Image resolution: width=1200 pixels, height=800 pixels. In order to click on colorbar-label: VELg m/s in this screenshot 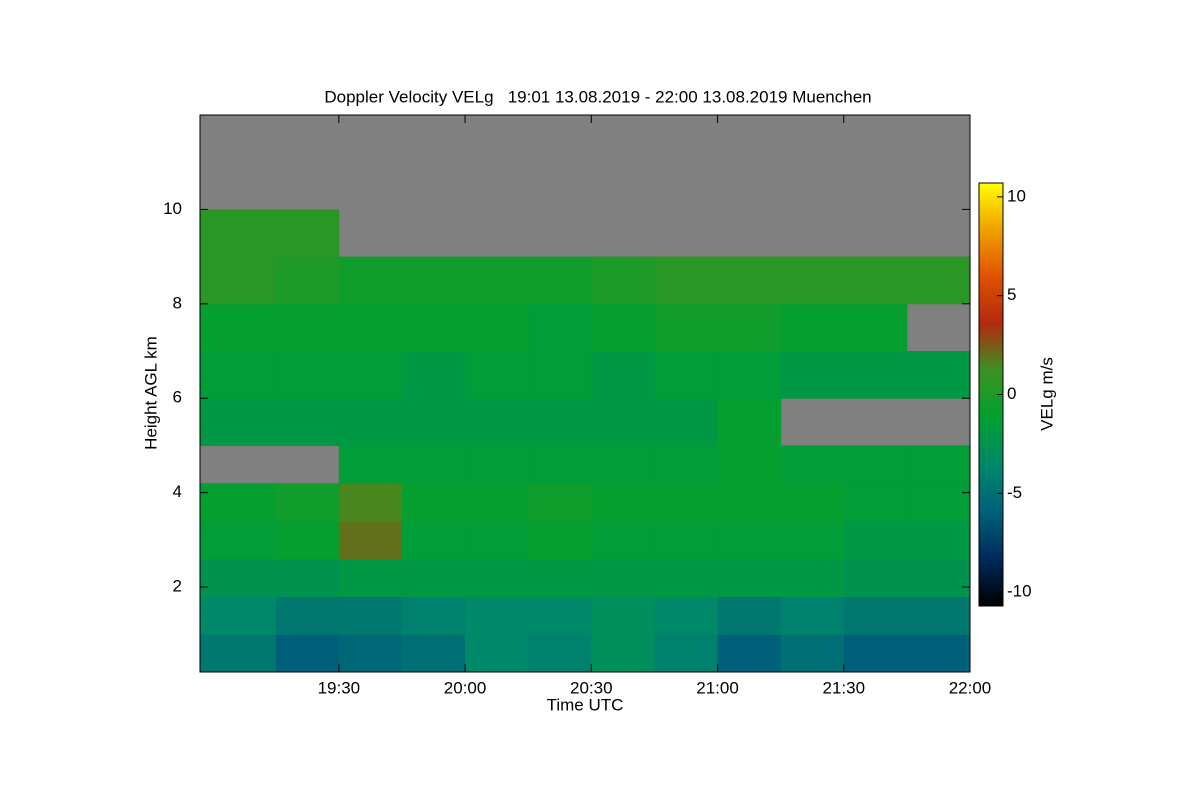, I will do `click(1046, 394)`.